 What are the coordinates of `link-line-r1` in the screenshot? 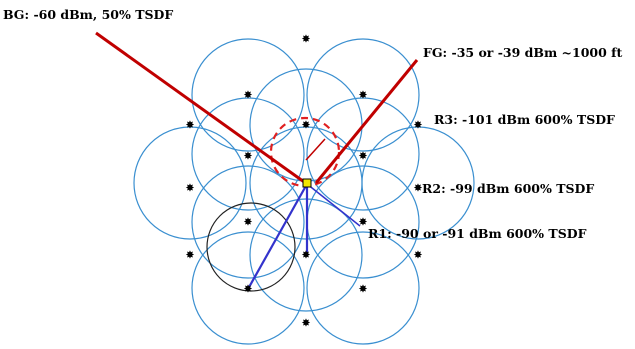 It's located at (277, 236).